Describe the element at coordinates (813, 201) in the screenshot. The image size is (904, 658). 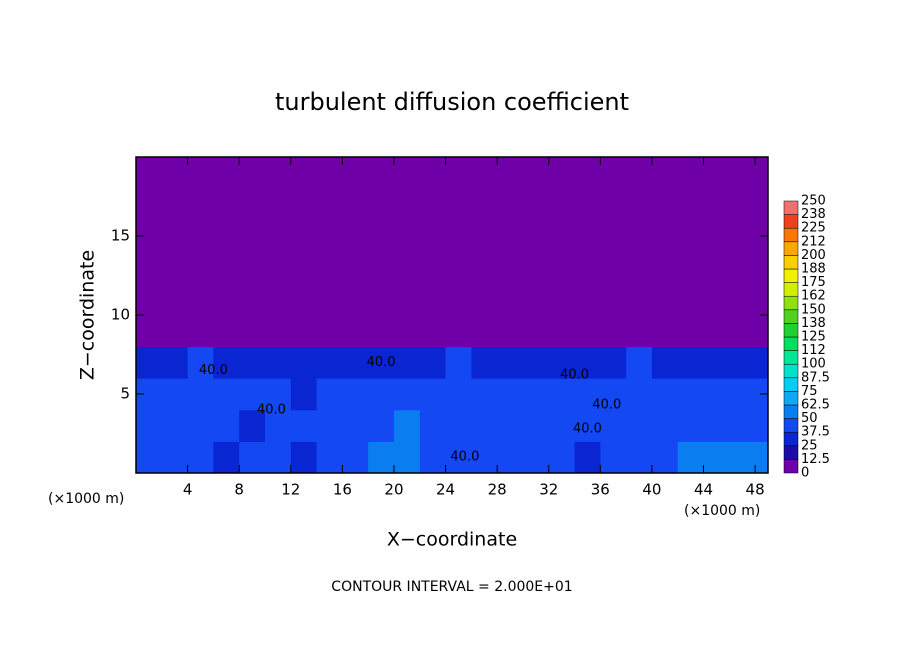
I see `colorbar-label: 250` at that location.